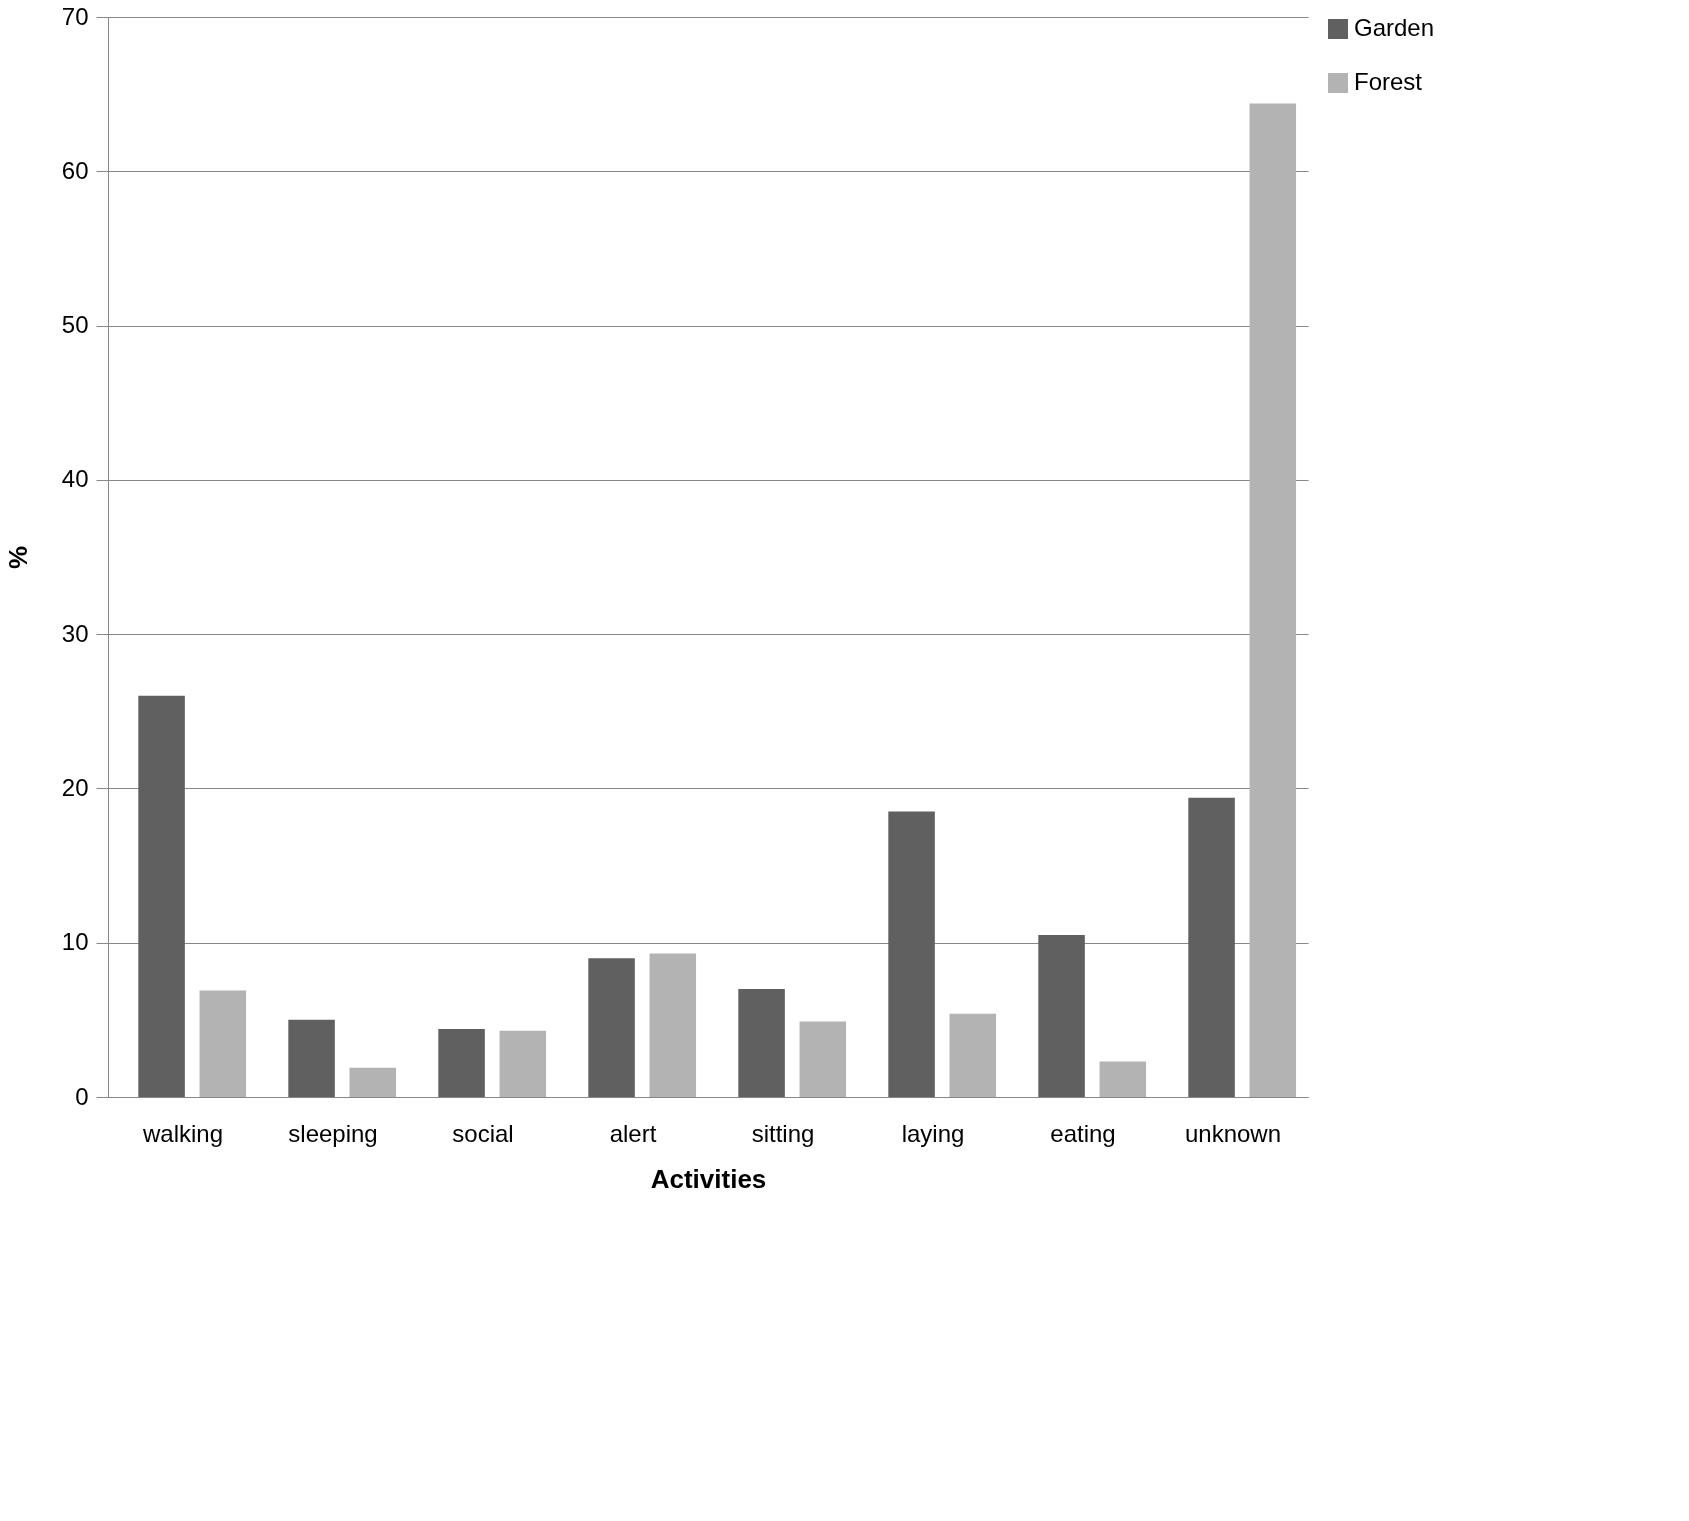 This screenshot has width=1689, height=1521. What do you see at coordinates (708, 1178) in the screenshot?
I see `x-axis-title: Activities` at bounding box center [708, 1178].